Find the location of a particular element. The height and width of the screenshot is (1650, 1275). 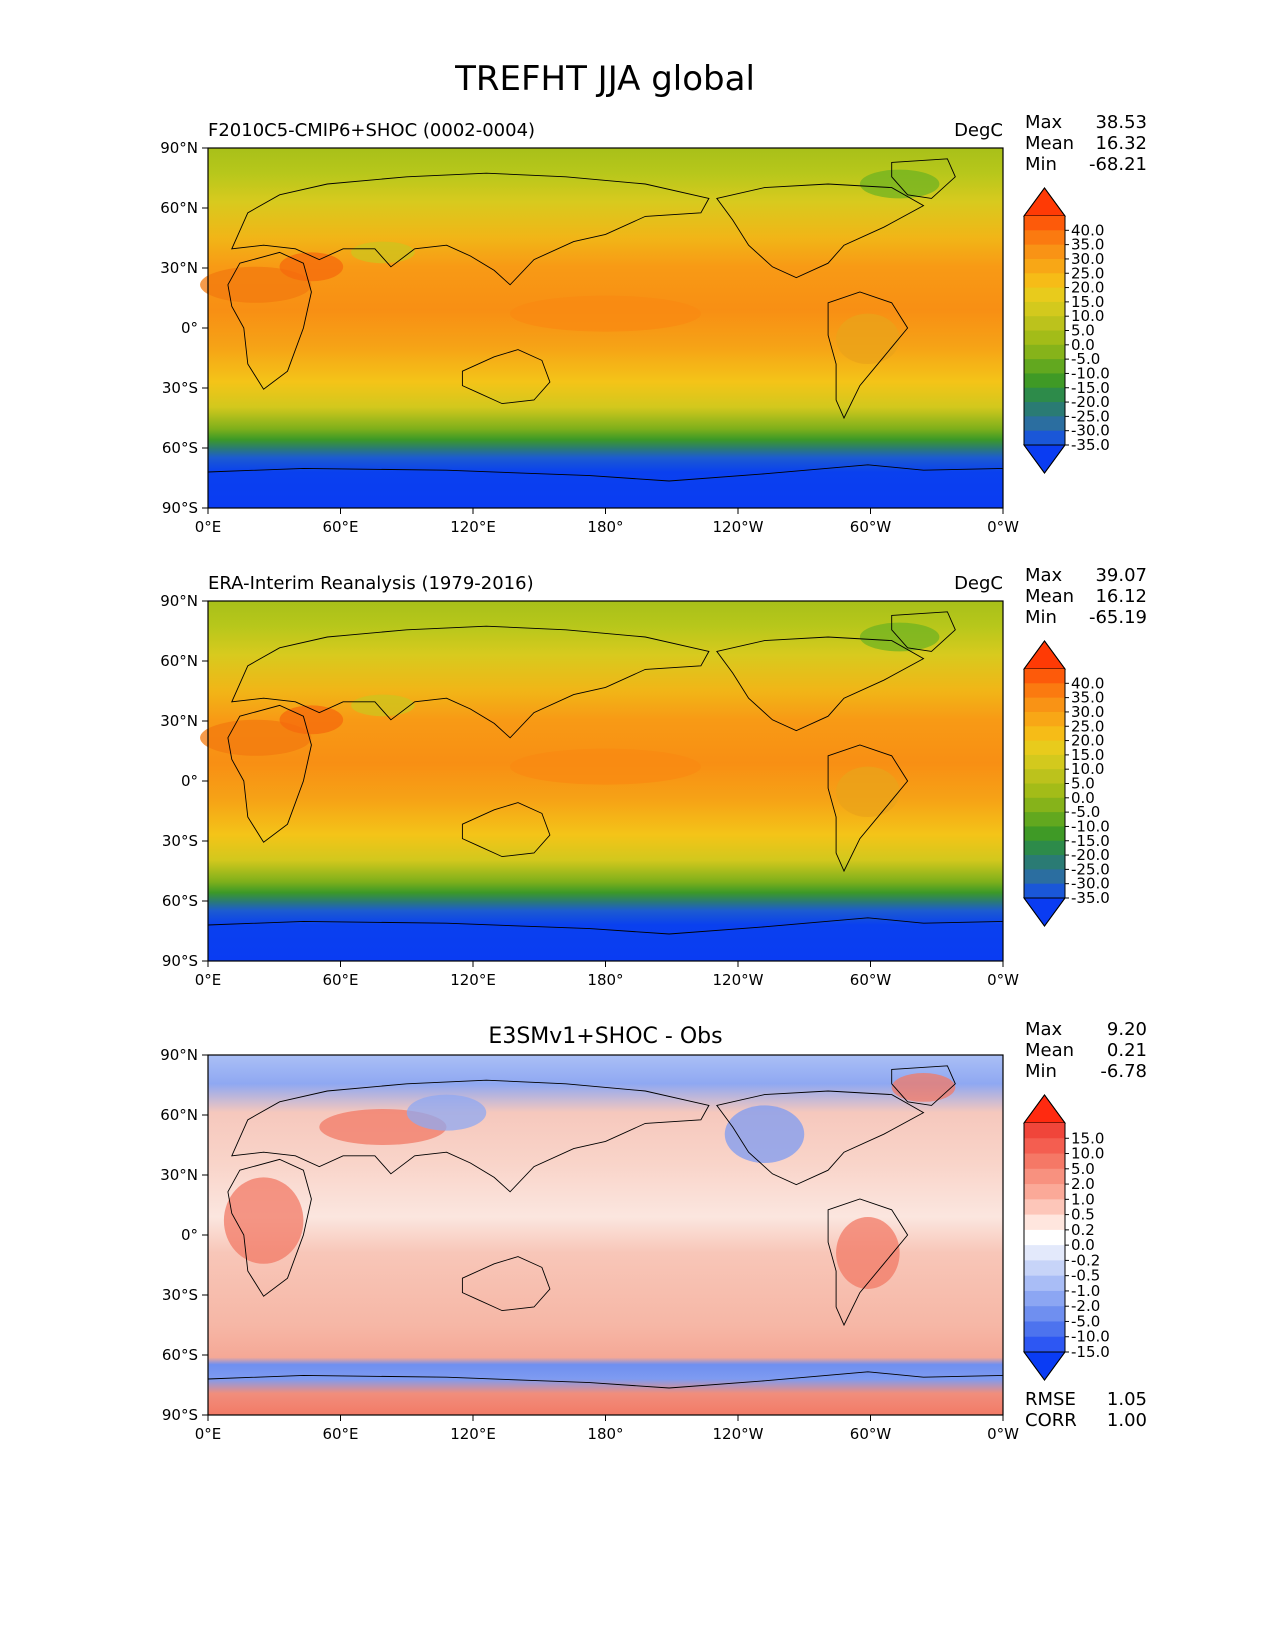

colorbar-extend-min is located at coordinates (1044, 1366).